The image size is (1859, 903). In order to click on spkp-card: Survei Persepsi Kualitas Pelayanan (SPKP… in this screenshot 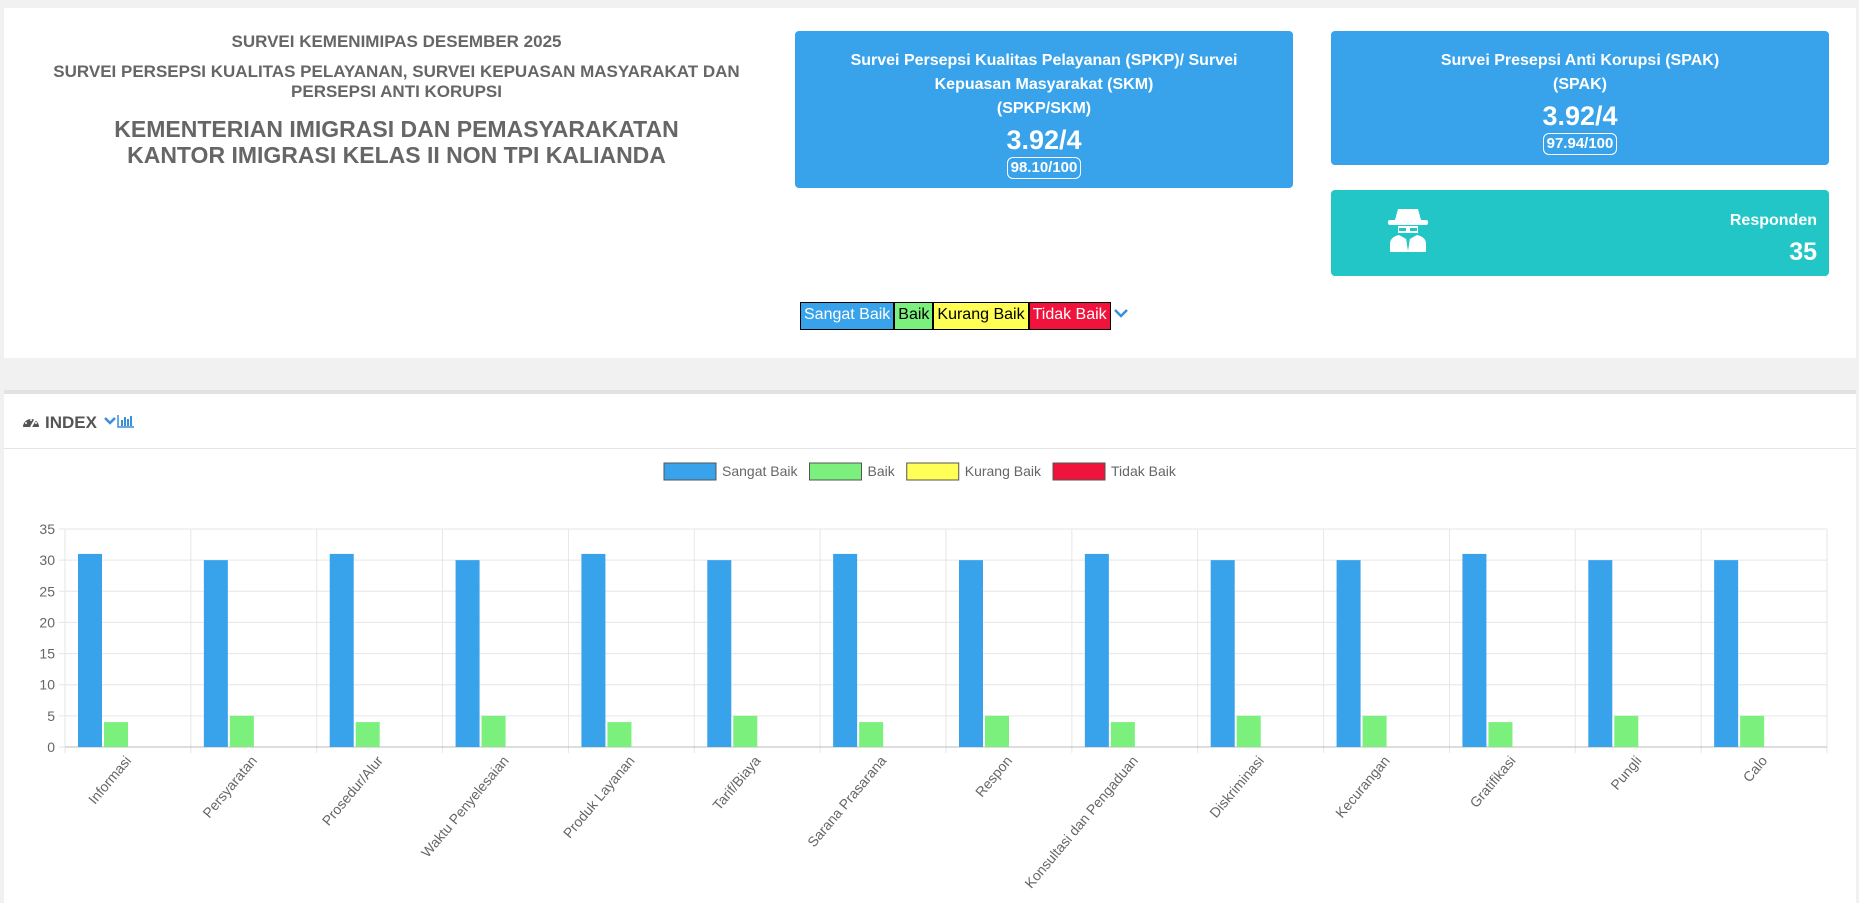, I will do `click(1044, 109)`.